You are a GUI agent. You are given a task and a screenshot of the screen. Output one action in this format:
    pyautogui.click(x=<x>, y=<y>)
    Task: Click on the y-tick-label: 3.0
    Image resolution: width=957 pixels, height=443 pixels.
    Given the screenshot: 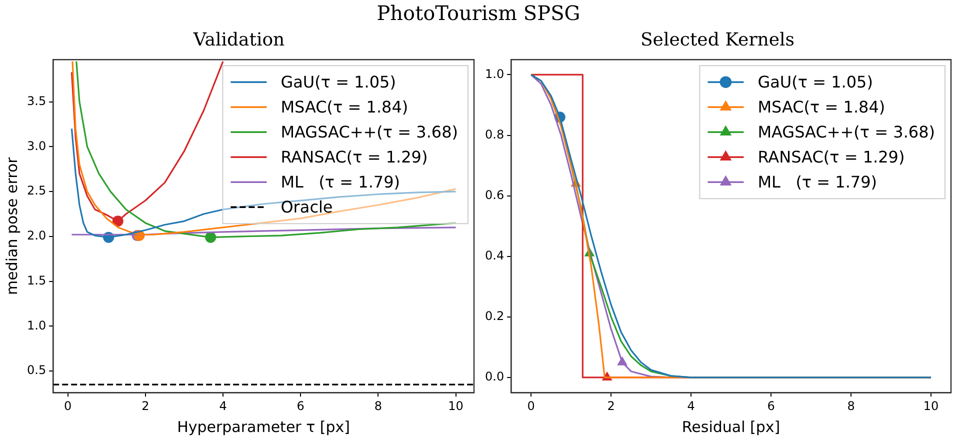 What is the action you would take?
    pyautogui.click(x=36, y=145)
    